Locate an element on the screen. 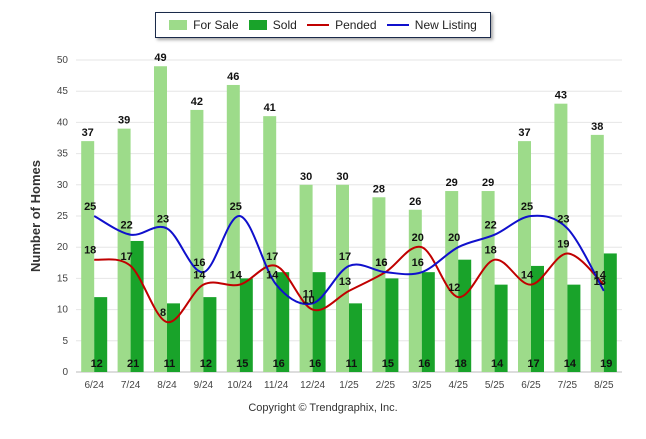 The width and height of the screenshot is (646, 439). data-label-for-sale: 28 is located at coordinates (379, 189).